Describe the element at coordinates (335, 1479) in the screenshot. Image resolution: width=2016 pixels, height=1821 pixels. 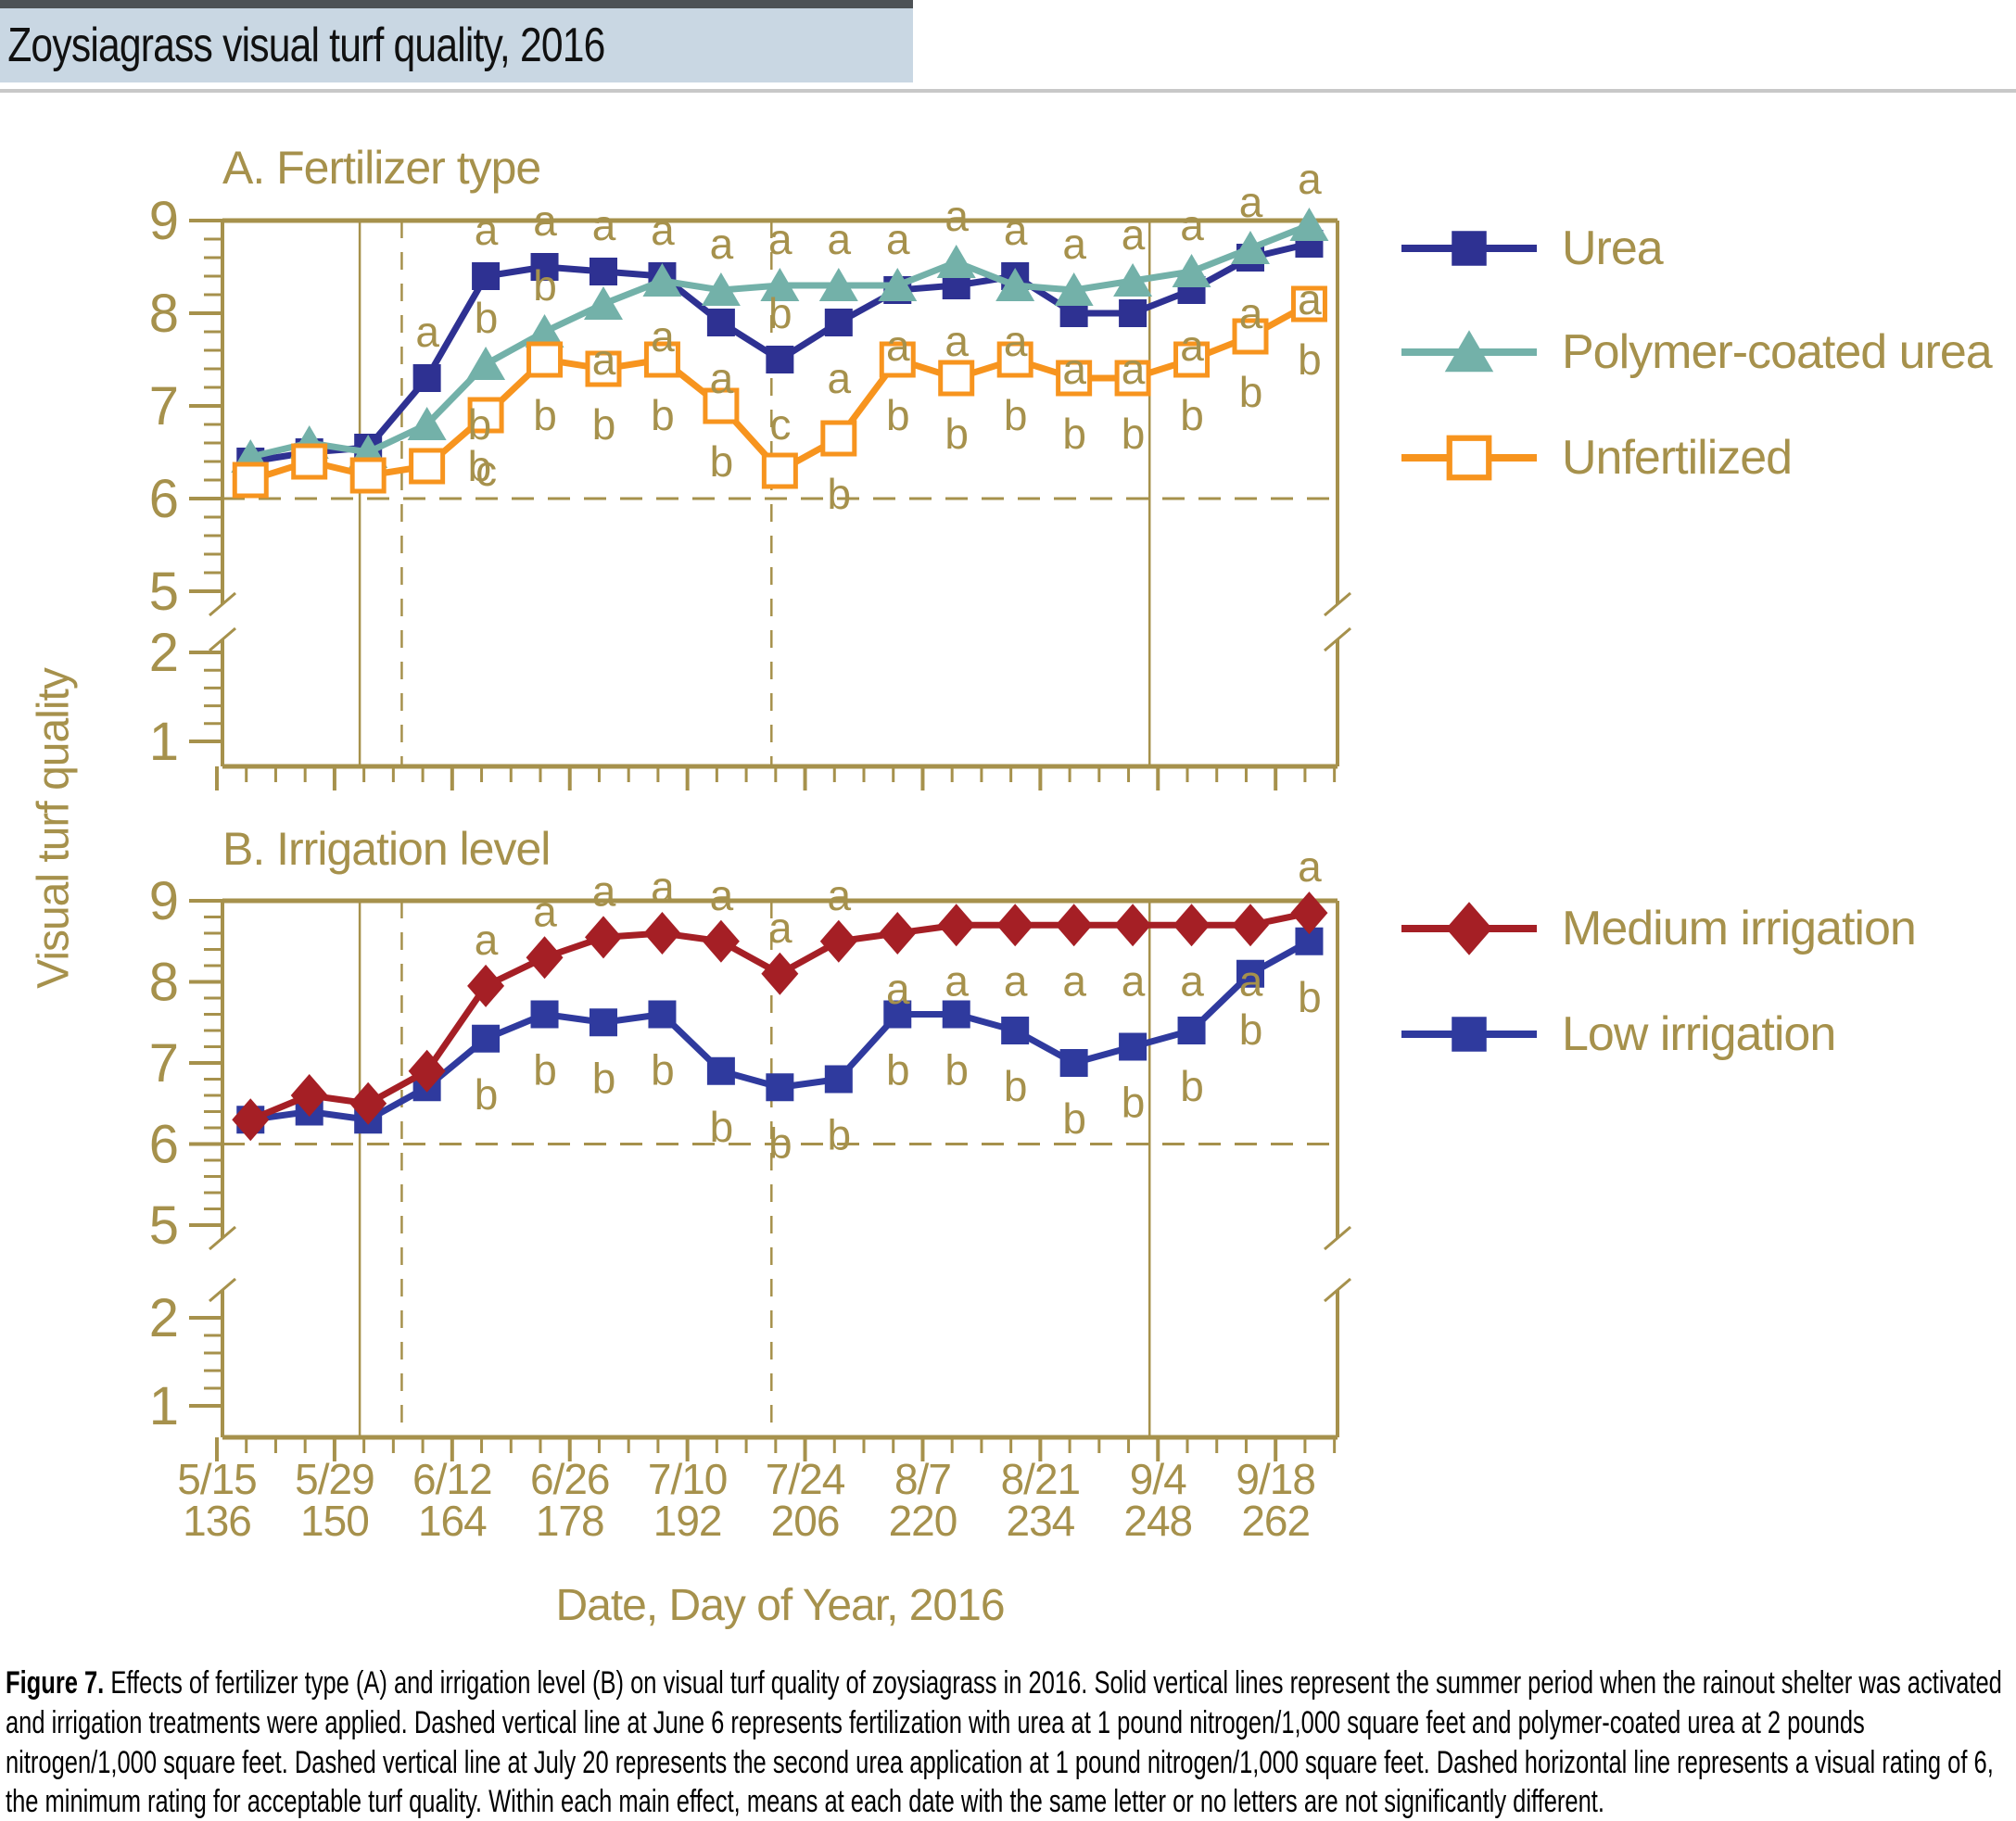
I see `svg-text: 5/29` at that location.